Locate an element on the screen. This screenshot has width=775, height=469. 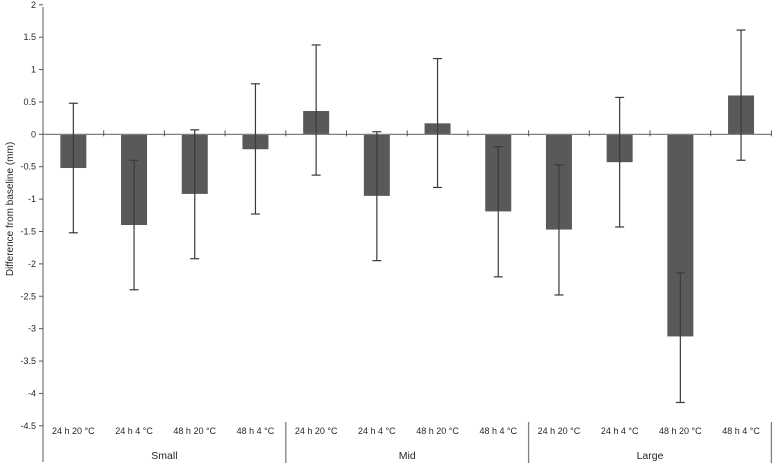
y-axis-title: Difference from baseline (mm) is located at coordinates (10, 209).